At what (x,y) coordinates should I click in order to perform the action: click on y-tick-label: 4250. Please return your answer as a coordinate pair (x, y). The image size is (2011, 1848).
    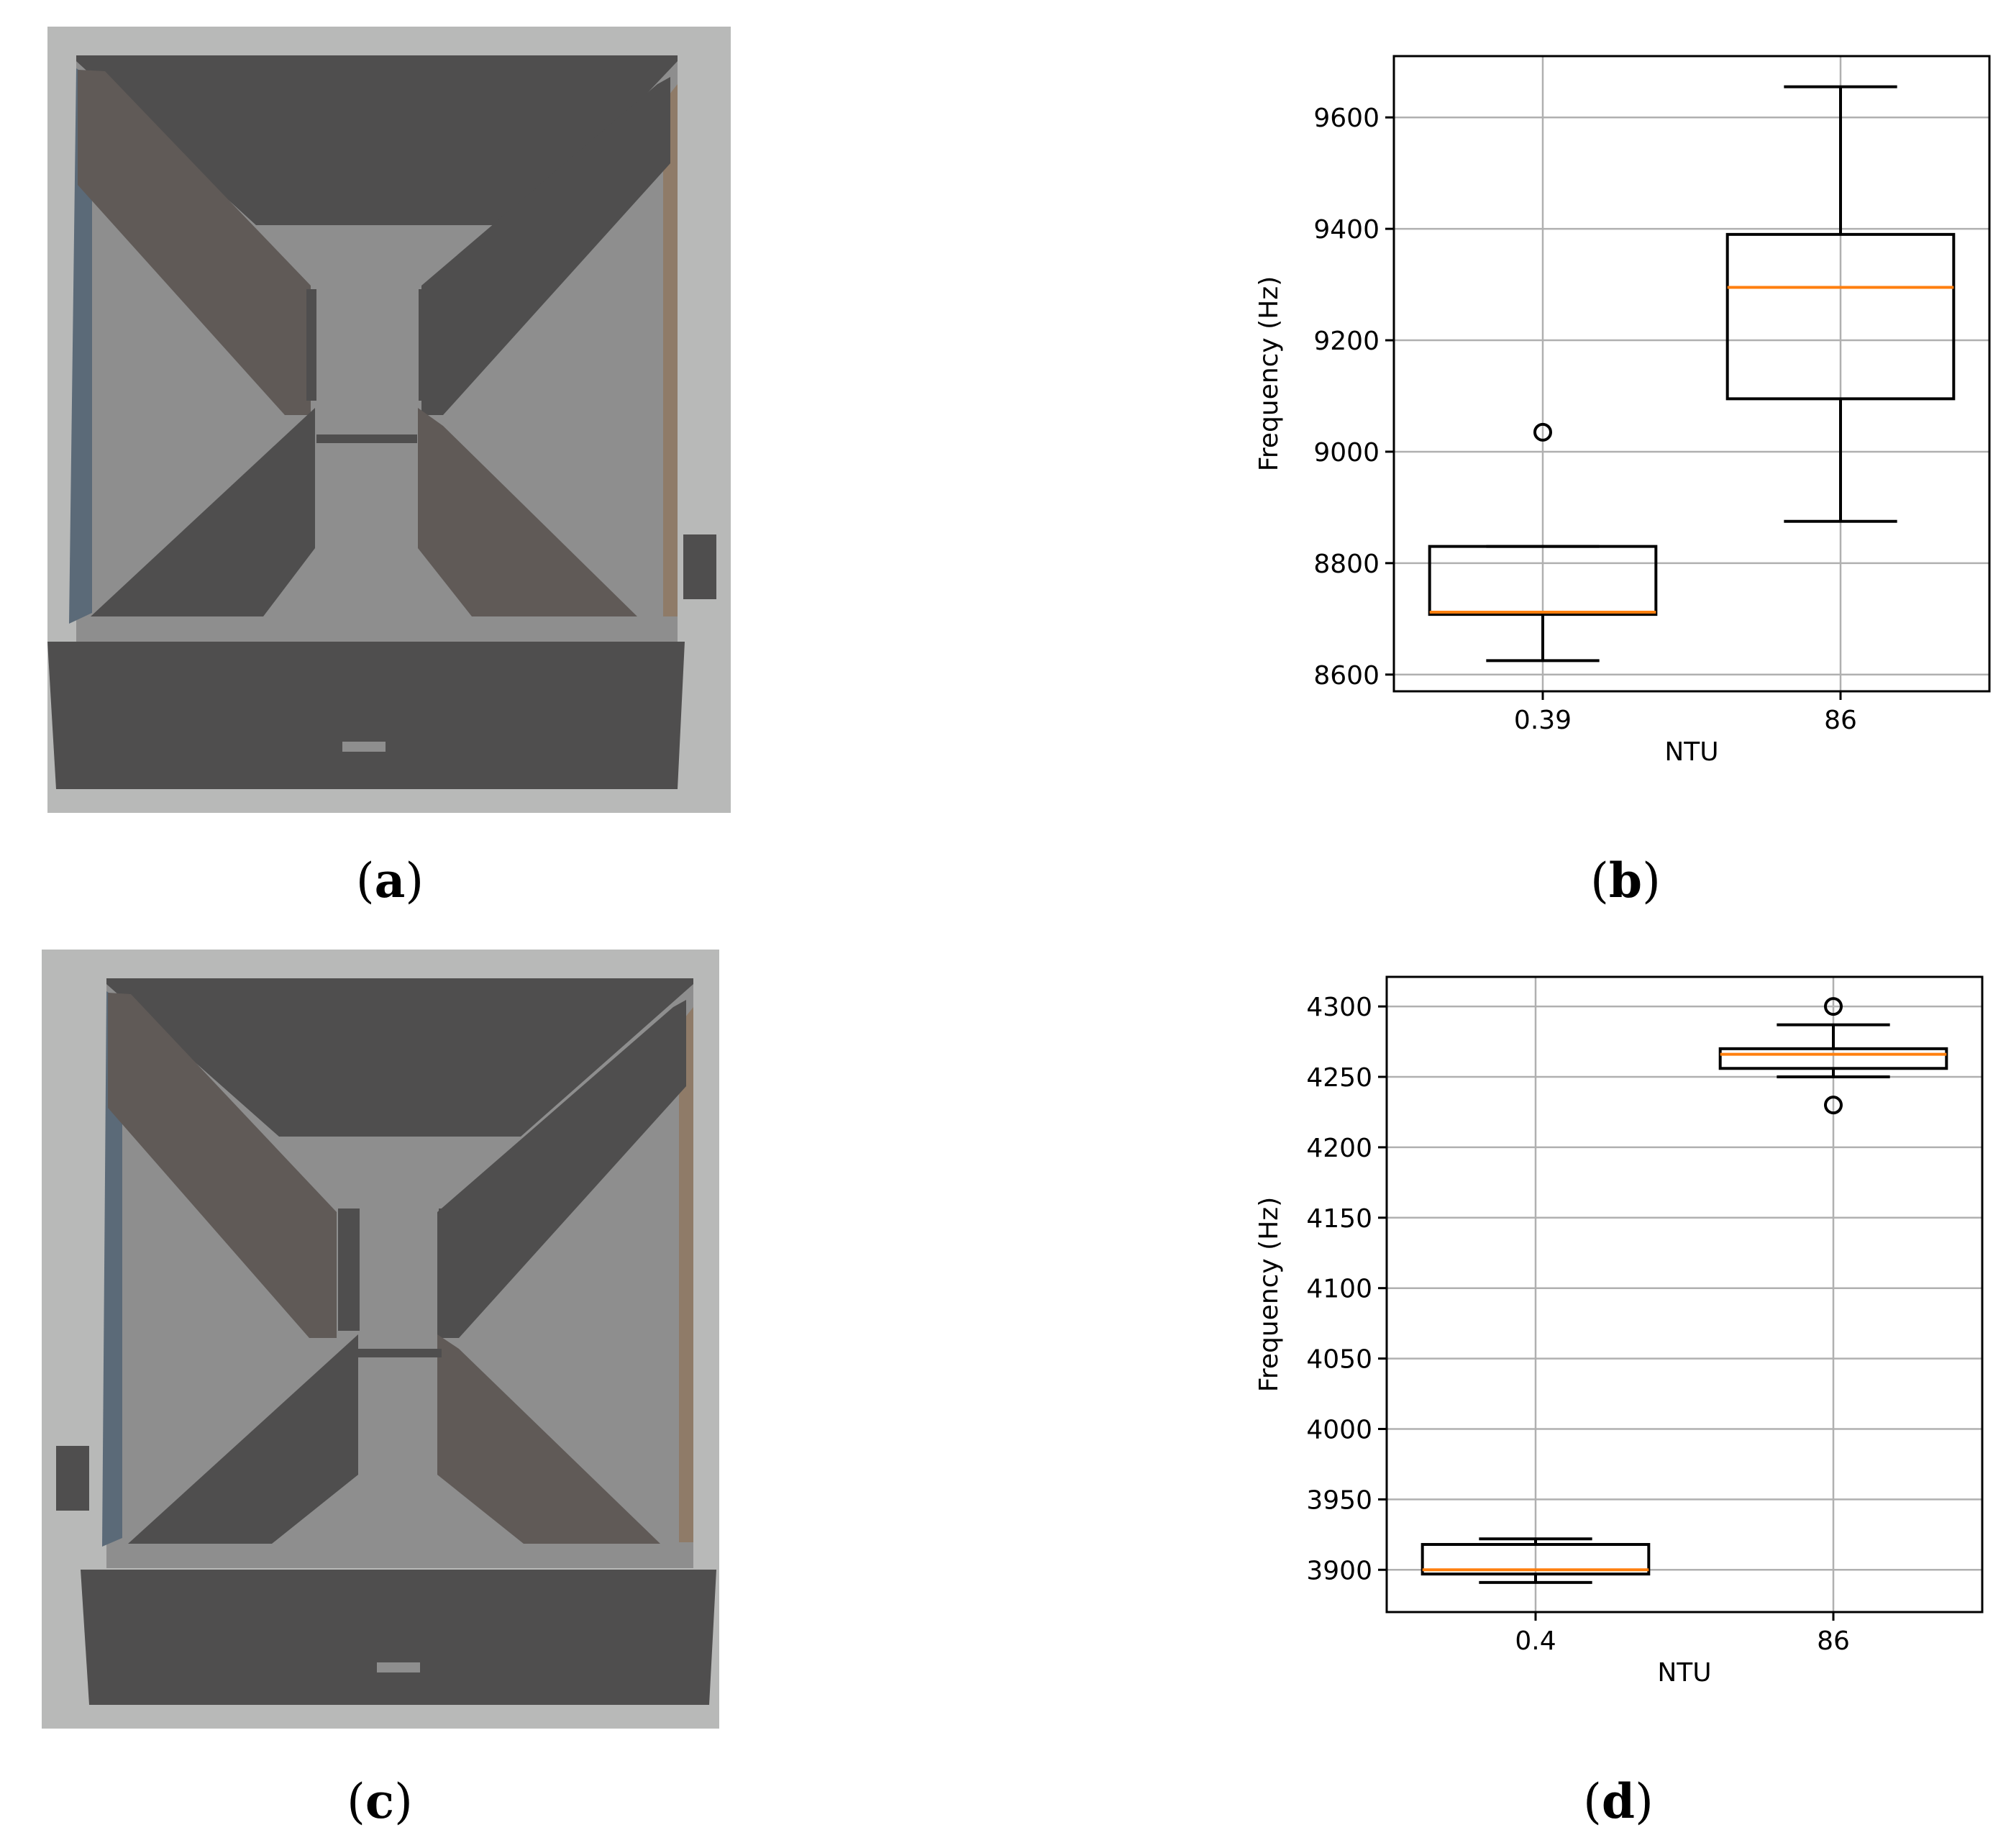
    Looking at the image, I should click on (1339, 1078).